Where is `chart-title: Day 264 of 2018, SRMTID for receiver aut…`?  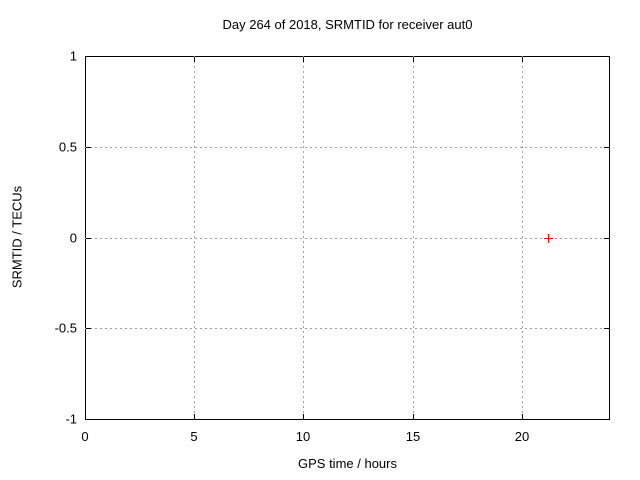
chart-title: Day 264 of 2018, SRMTID for receiver aut… is located at coordinates (347, 24).